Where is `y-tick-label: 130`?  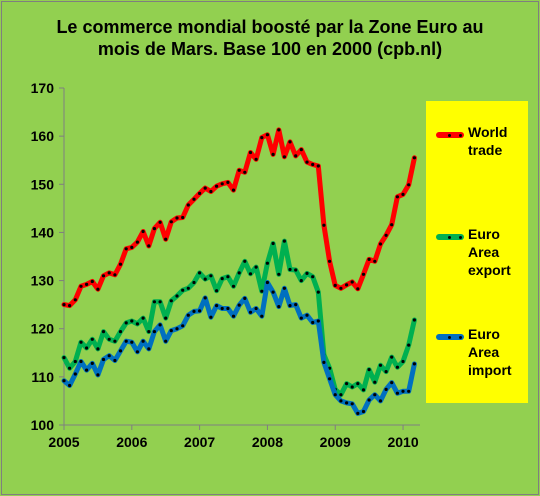
y-tick-label: 130 is located at coordinates (43, 281).